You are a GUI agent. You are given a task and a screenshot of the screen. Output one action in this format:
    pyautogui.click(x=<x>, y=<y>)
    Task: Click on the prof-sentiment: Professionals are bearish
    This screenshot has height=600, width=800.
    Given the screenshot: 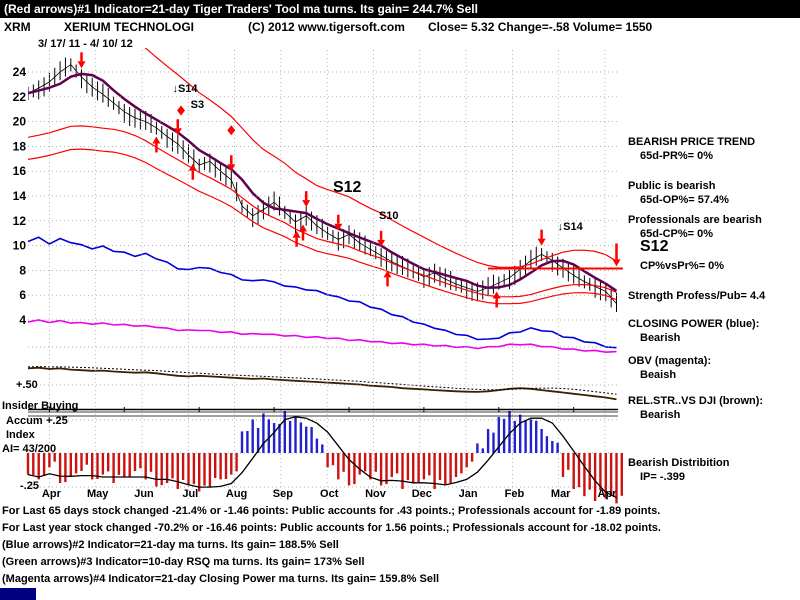 What is the action you would take?
    pyautogui.click(x=695, y=220)
    